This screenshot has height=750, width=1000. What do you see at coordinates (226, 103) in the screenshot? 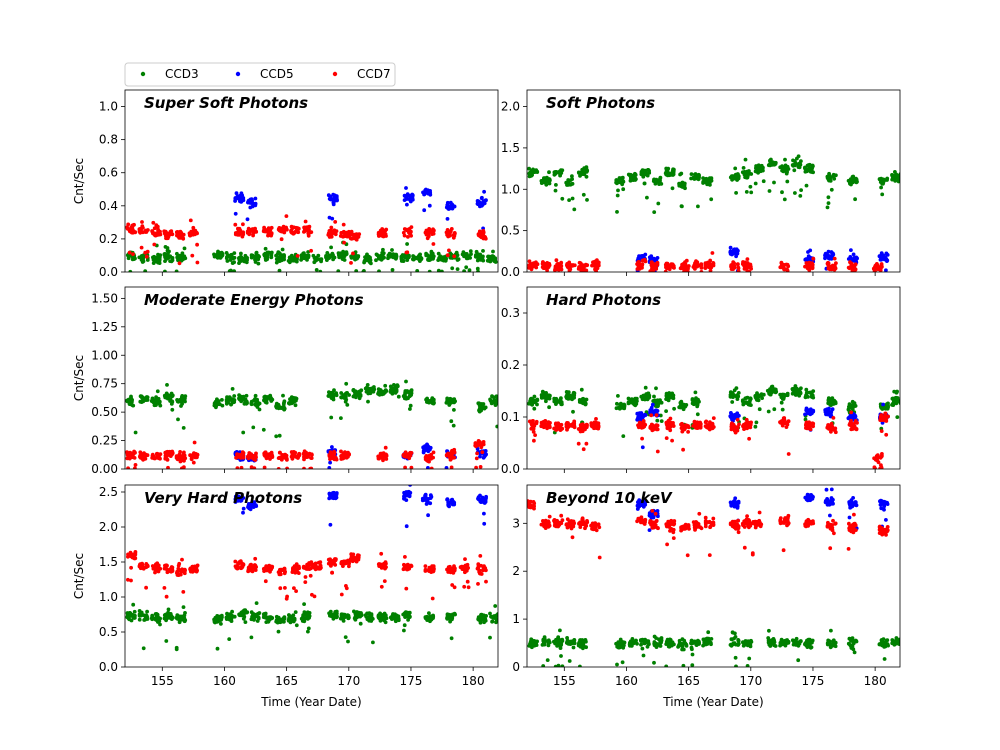
I see `panel-title: Super Soft Photons` at bounding box center [226, 103].